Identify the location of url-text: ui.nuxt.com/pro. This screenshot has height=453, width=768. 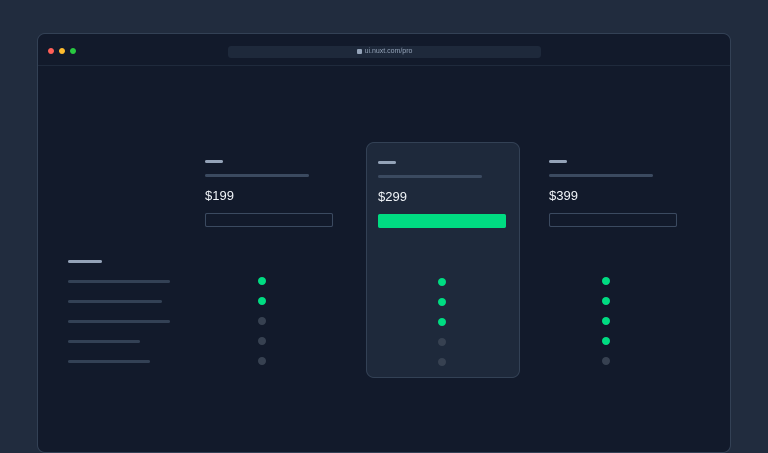
(388, 51).